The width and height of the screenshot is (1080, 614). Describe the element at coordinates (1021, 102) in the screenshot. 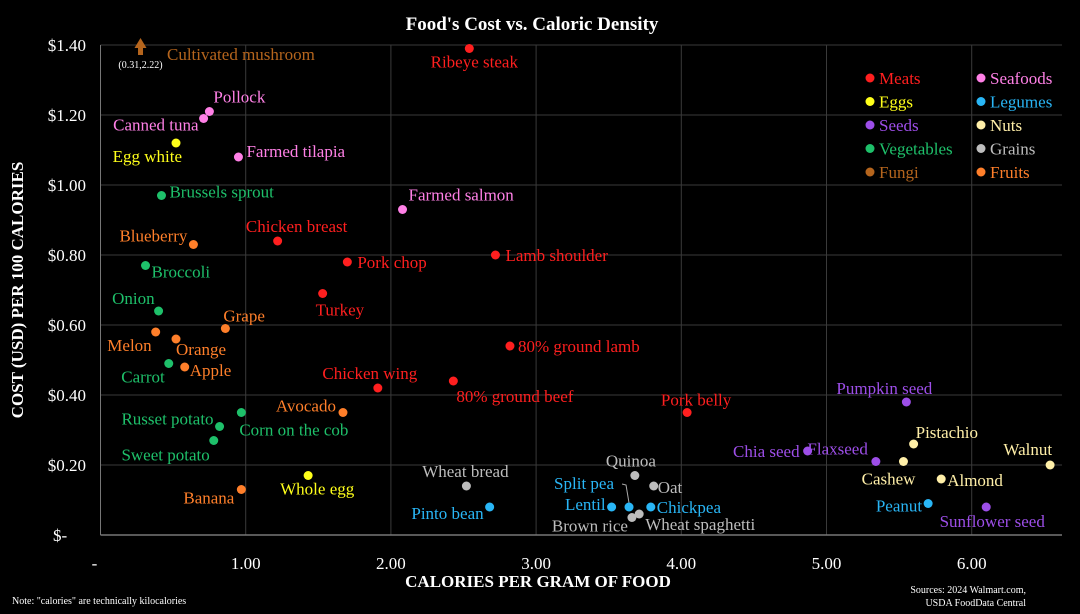

I see `legend-label: Legumes` at that location.